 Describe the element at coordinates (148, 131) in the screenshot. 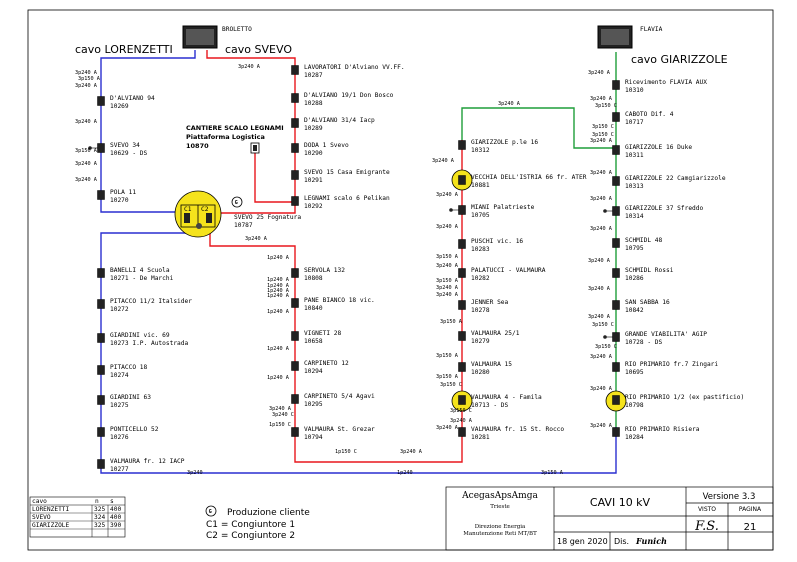

I see `wire-lorenzetti` at that location.